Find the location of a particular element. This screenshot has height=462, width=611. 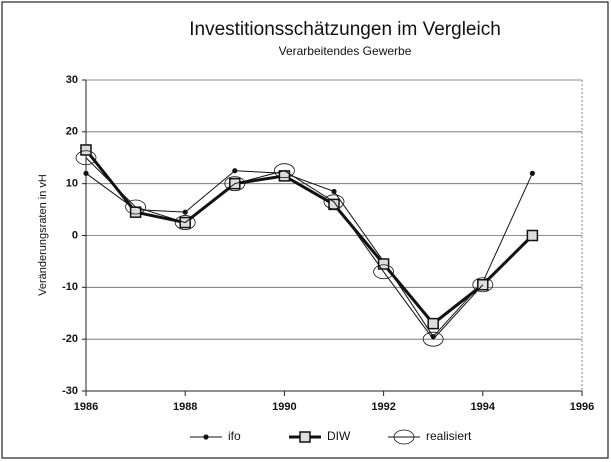

y-tick-label: -20 is located at coordinates (70, 339).